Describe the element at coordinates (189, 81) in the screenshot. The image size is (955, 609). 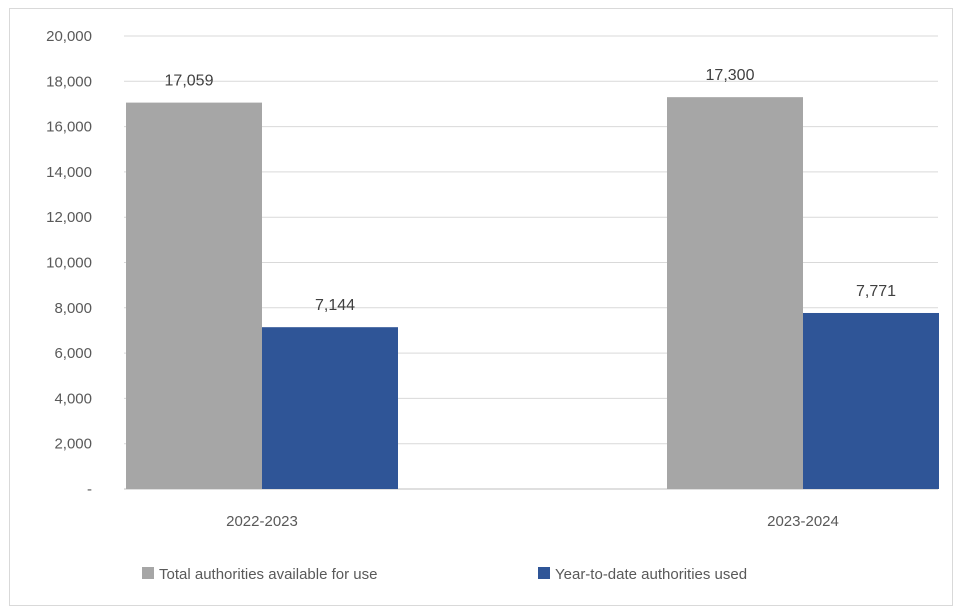
I see `data-label: 17,059` at that location.